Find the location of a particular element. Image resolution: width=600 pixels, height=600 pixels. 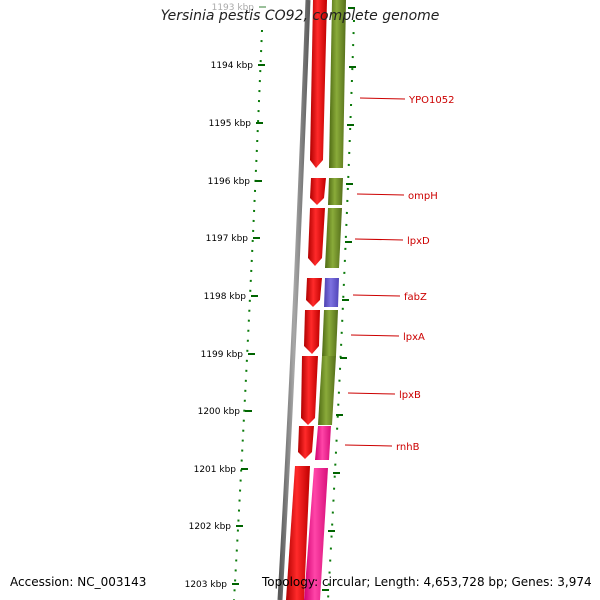

tick-label: 1195 kbp is located at coordinates (230, 124).